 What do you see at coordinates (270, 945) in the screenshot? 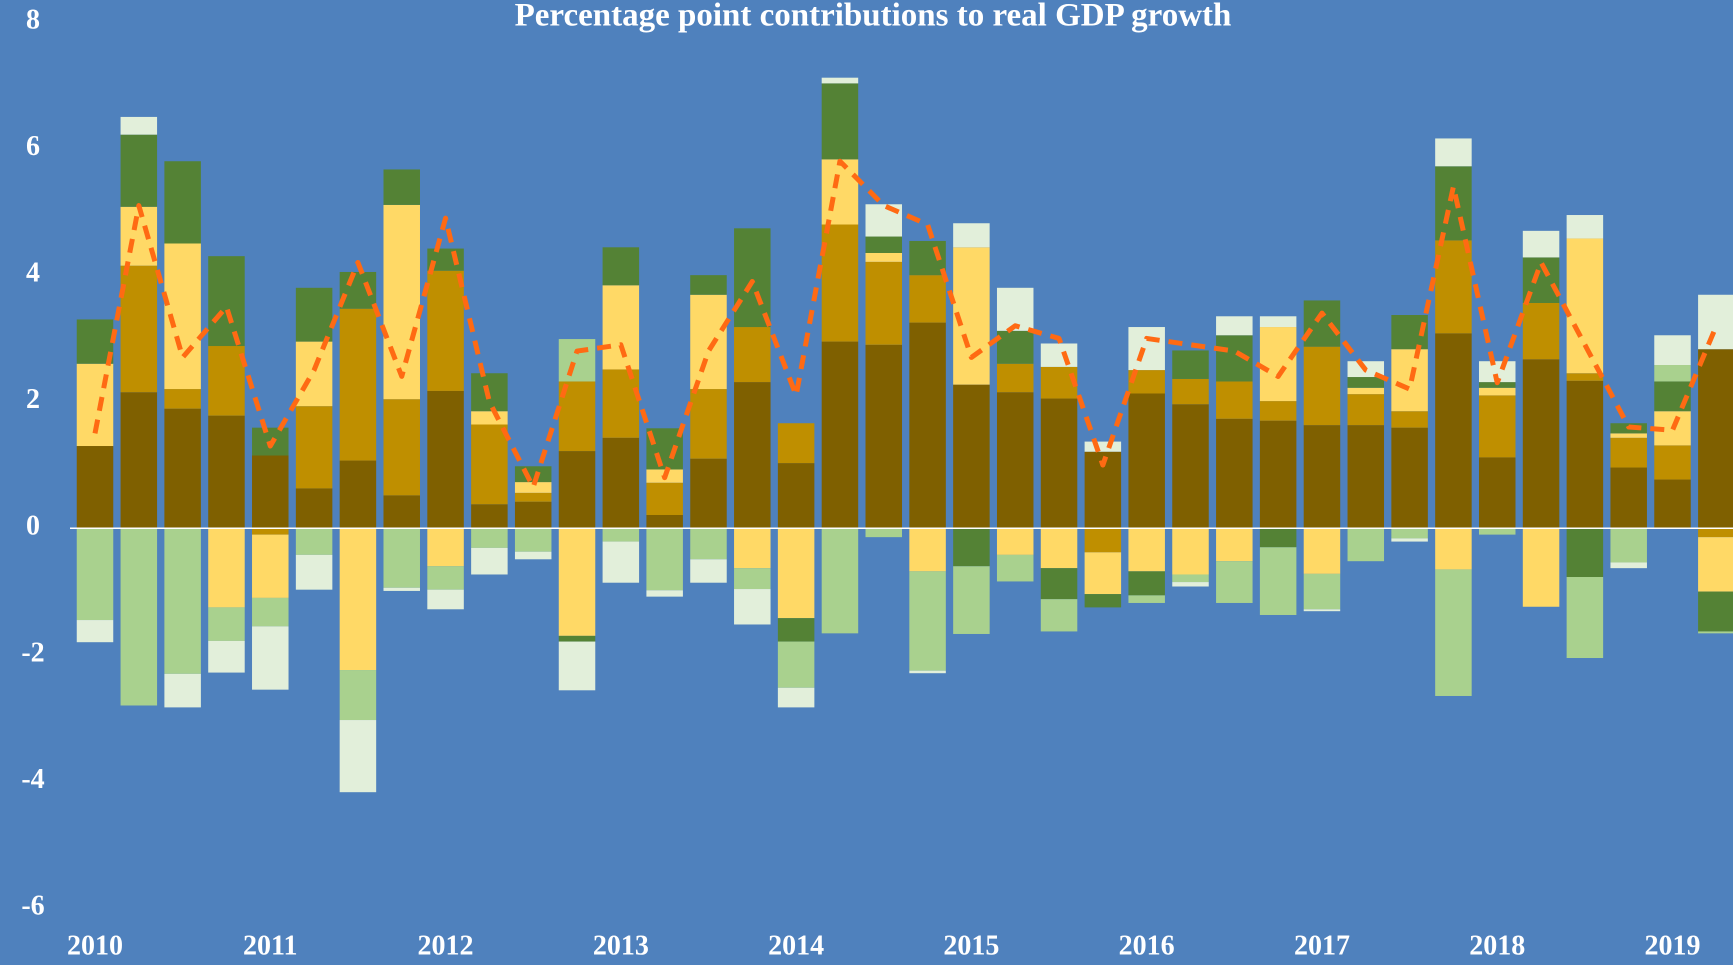
I see `x-tick-label: 2011` at bounding box center [270, 945].